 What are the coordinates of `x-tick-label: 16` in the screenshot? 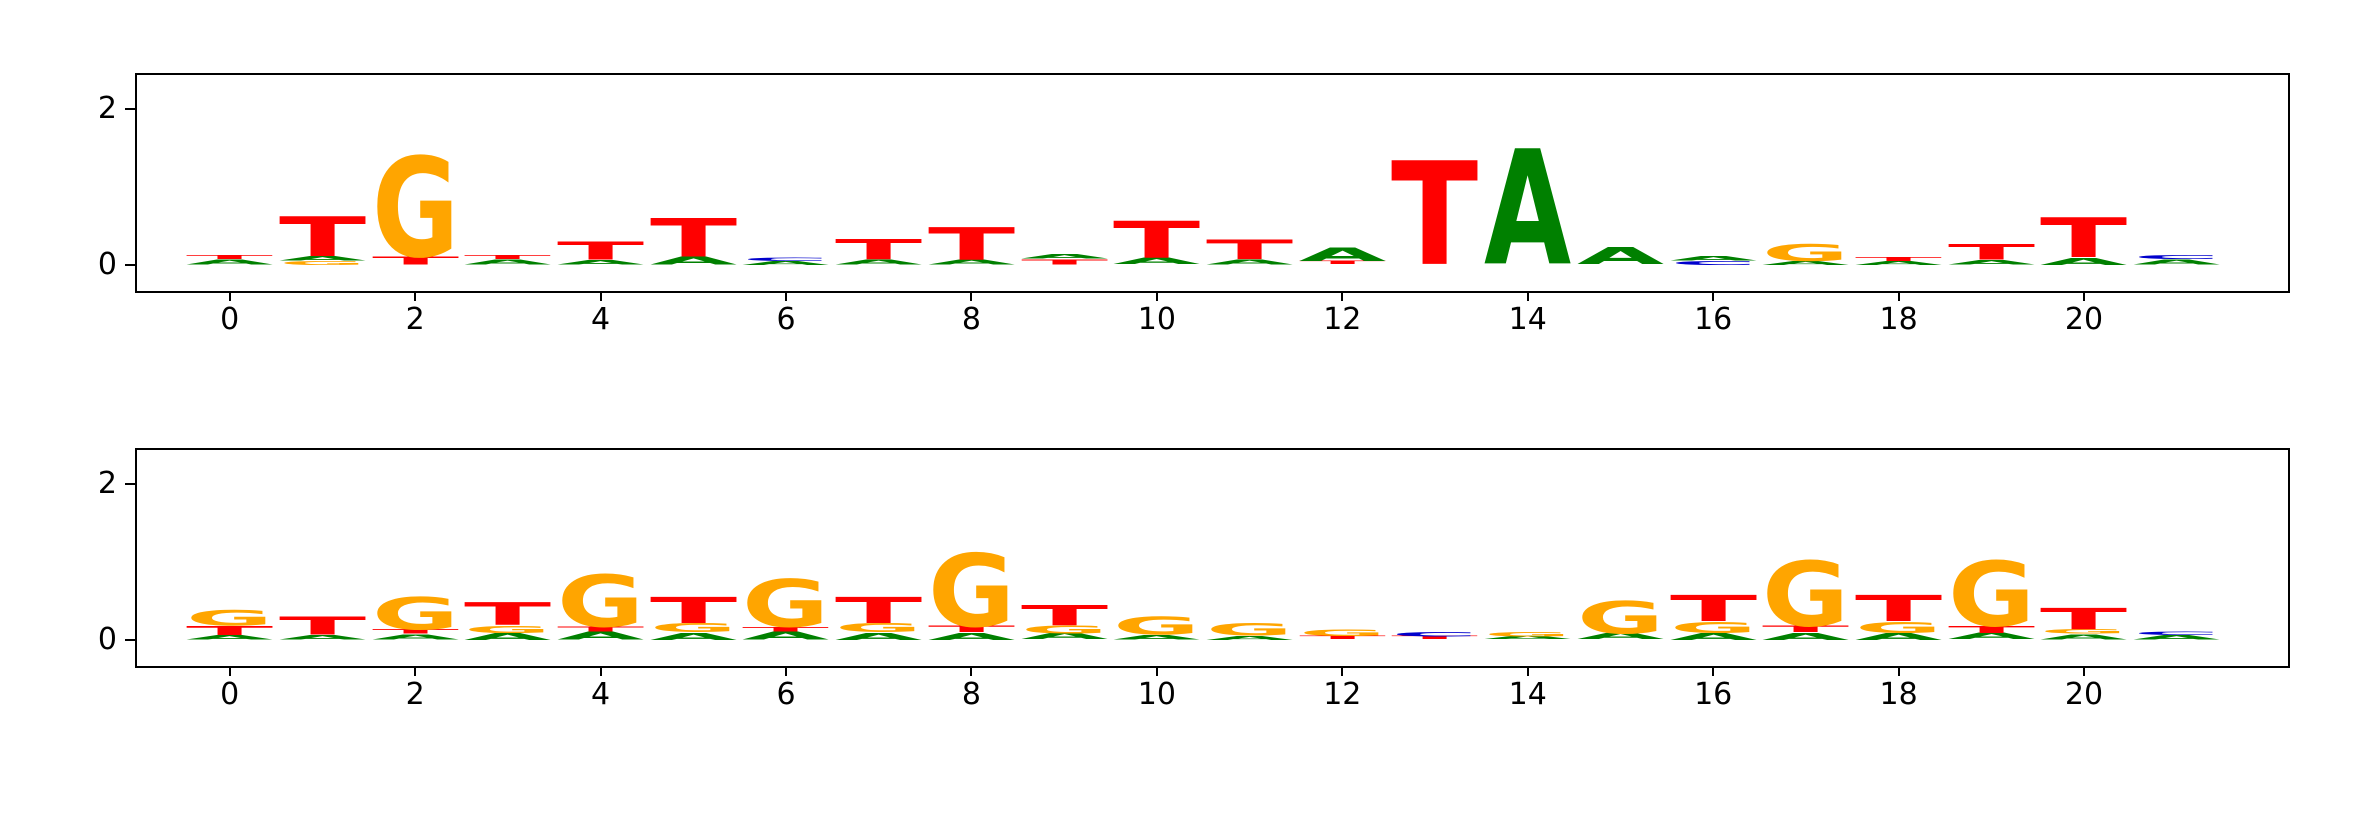 It's located at (1713, 319).